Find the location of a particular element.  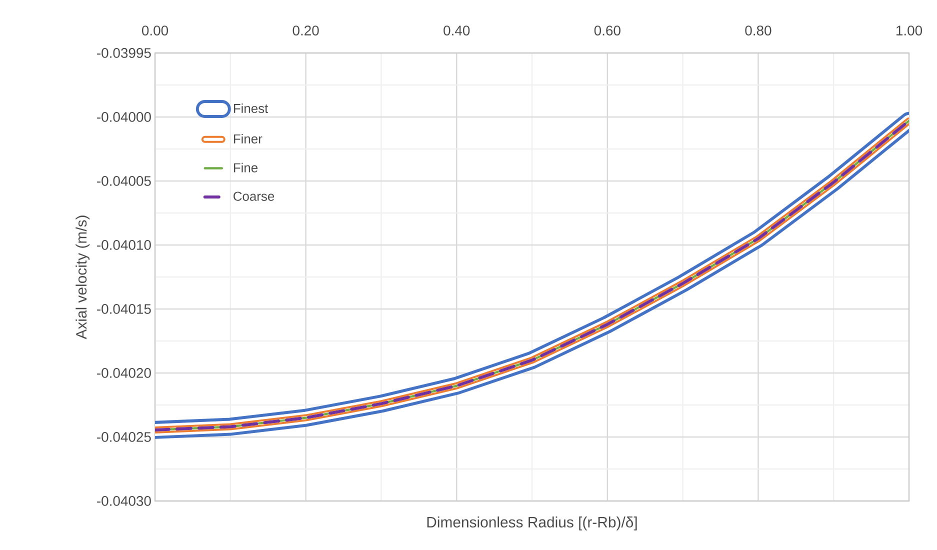

y-axis-title: Axial velocity (m/s) is located at coordinates (83, 278).